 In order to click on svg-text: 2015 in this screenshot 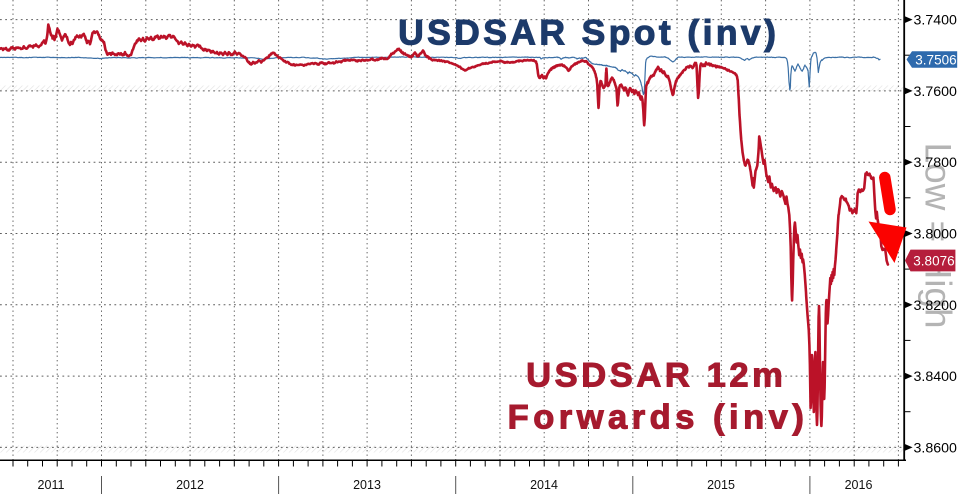, I will do `click(721, 485)`.